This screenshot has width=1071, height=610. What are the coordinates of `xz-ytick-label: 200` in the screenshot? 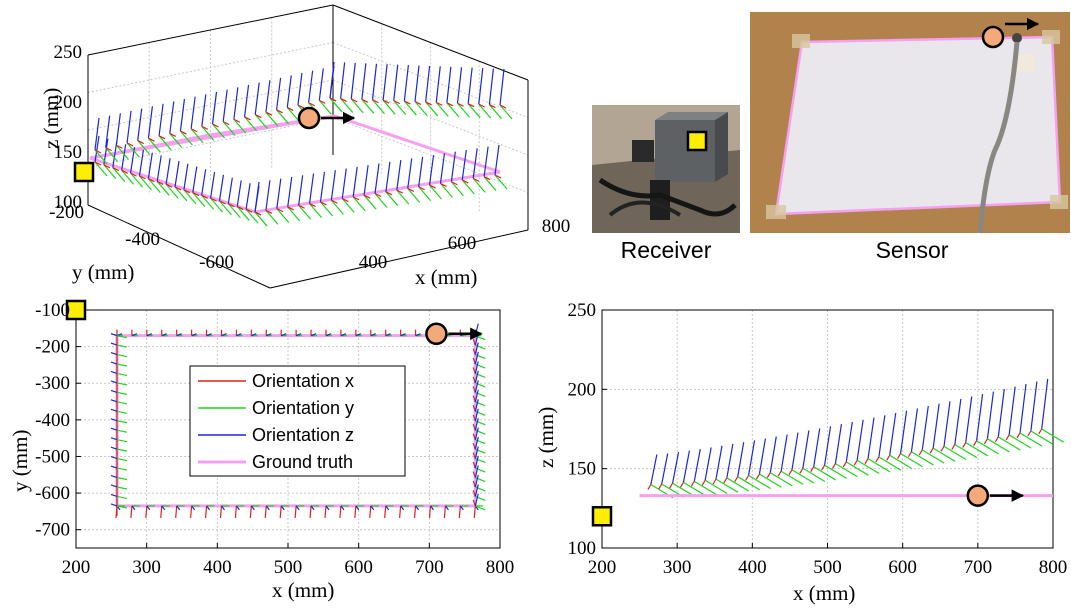 It's located at (582, 389).